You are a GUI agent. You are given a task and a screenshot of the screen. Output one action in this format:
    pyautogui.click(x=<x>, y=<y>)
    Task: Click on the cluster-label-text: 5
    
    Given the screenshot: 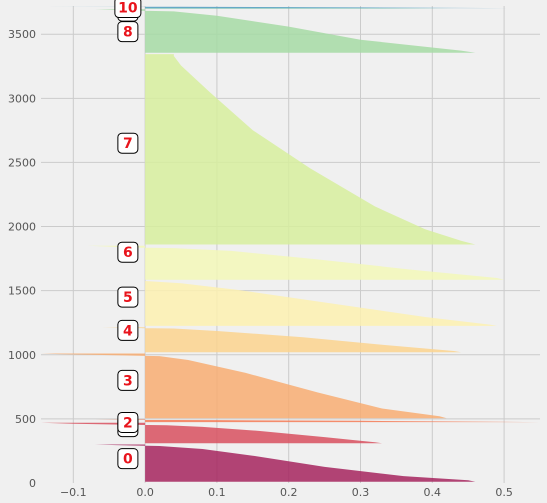 What is the action you would take?
    pyautogui.click(x=128, y=298)
    